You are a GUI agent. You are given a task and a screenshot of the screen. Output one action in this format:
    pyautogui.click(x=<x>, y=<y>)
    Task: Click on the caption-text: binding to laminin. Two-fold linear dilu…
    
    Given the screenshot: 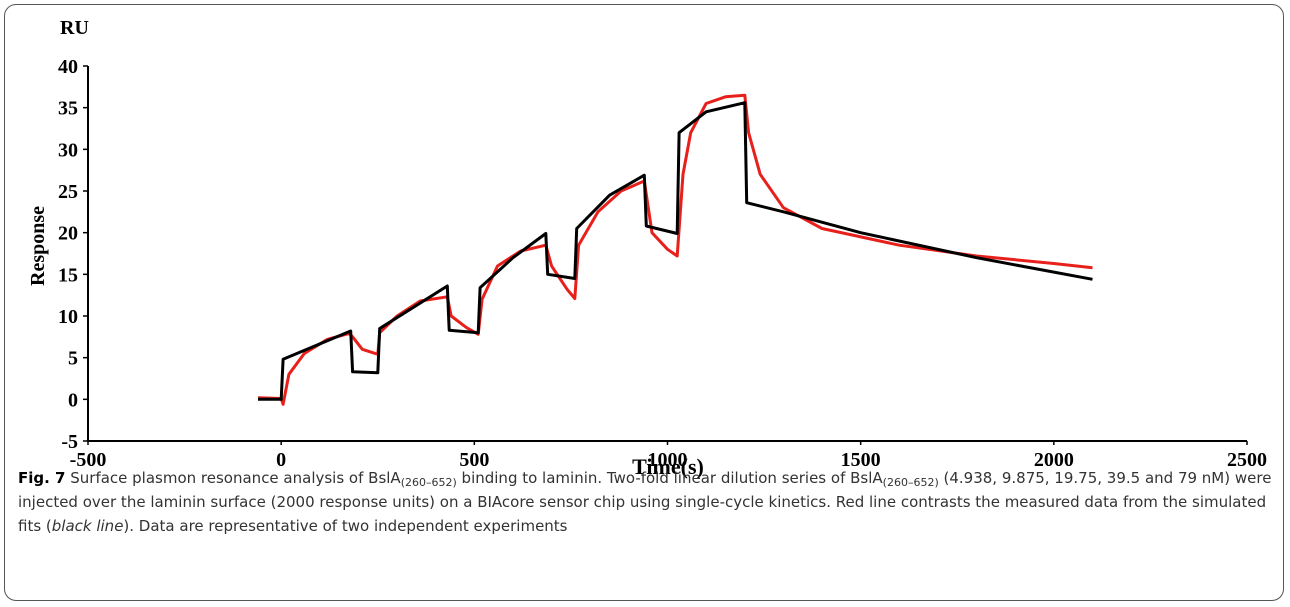 What is the action you would take?
    pyautogui.click(x=669, y=478)
    